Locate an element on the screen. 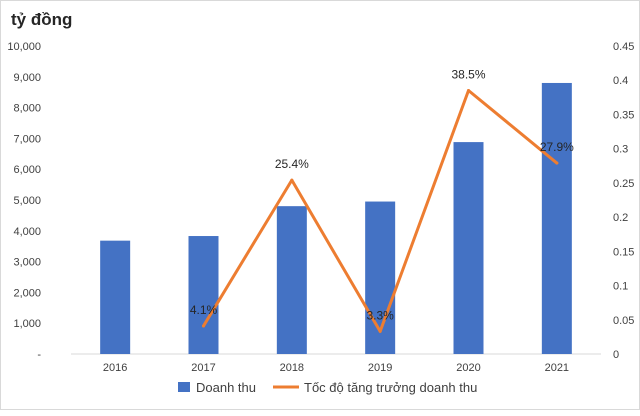 This screenshot has width=640, height=416. left-tick-label: 2,000 is located at coordinates (27, 293).